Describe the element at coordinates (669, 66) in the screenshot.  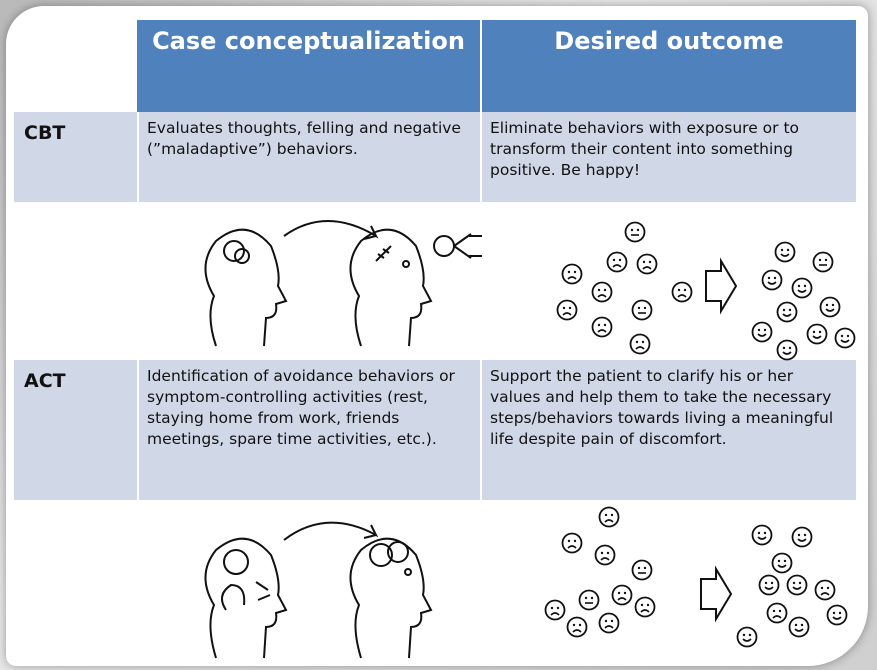
I see `column-header: Desired outcome` at that location.